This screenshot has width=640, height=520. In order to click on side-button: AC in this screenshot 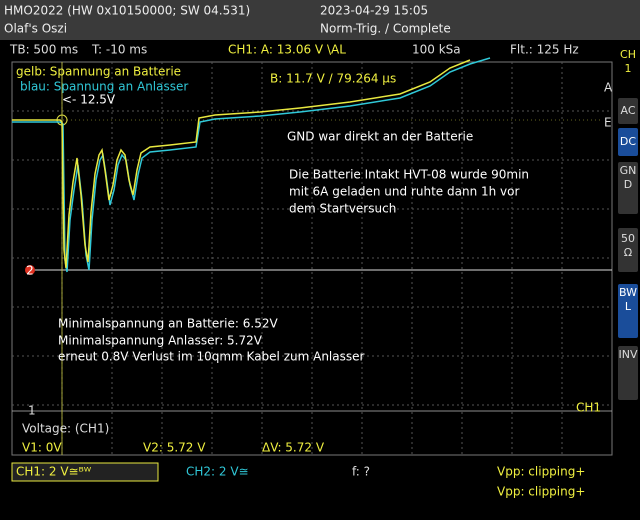, I will do `click(628, 111)`.